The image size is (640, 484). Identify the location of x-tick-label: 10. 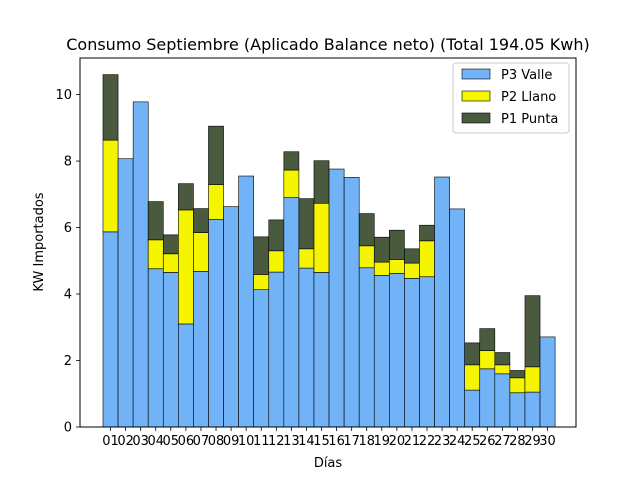
(246, 441).